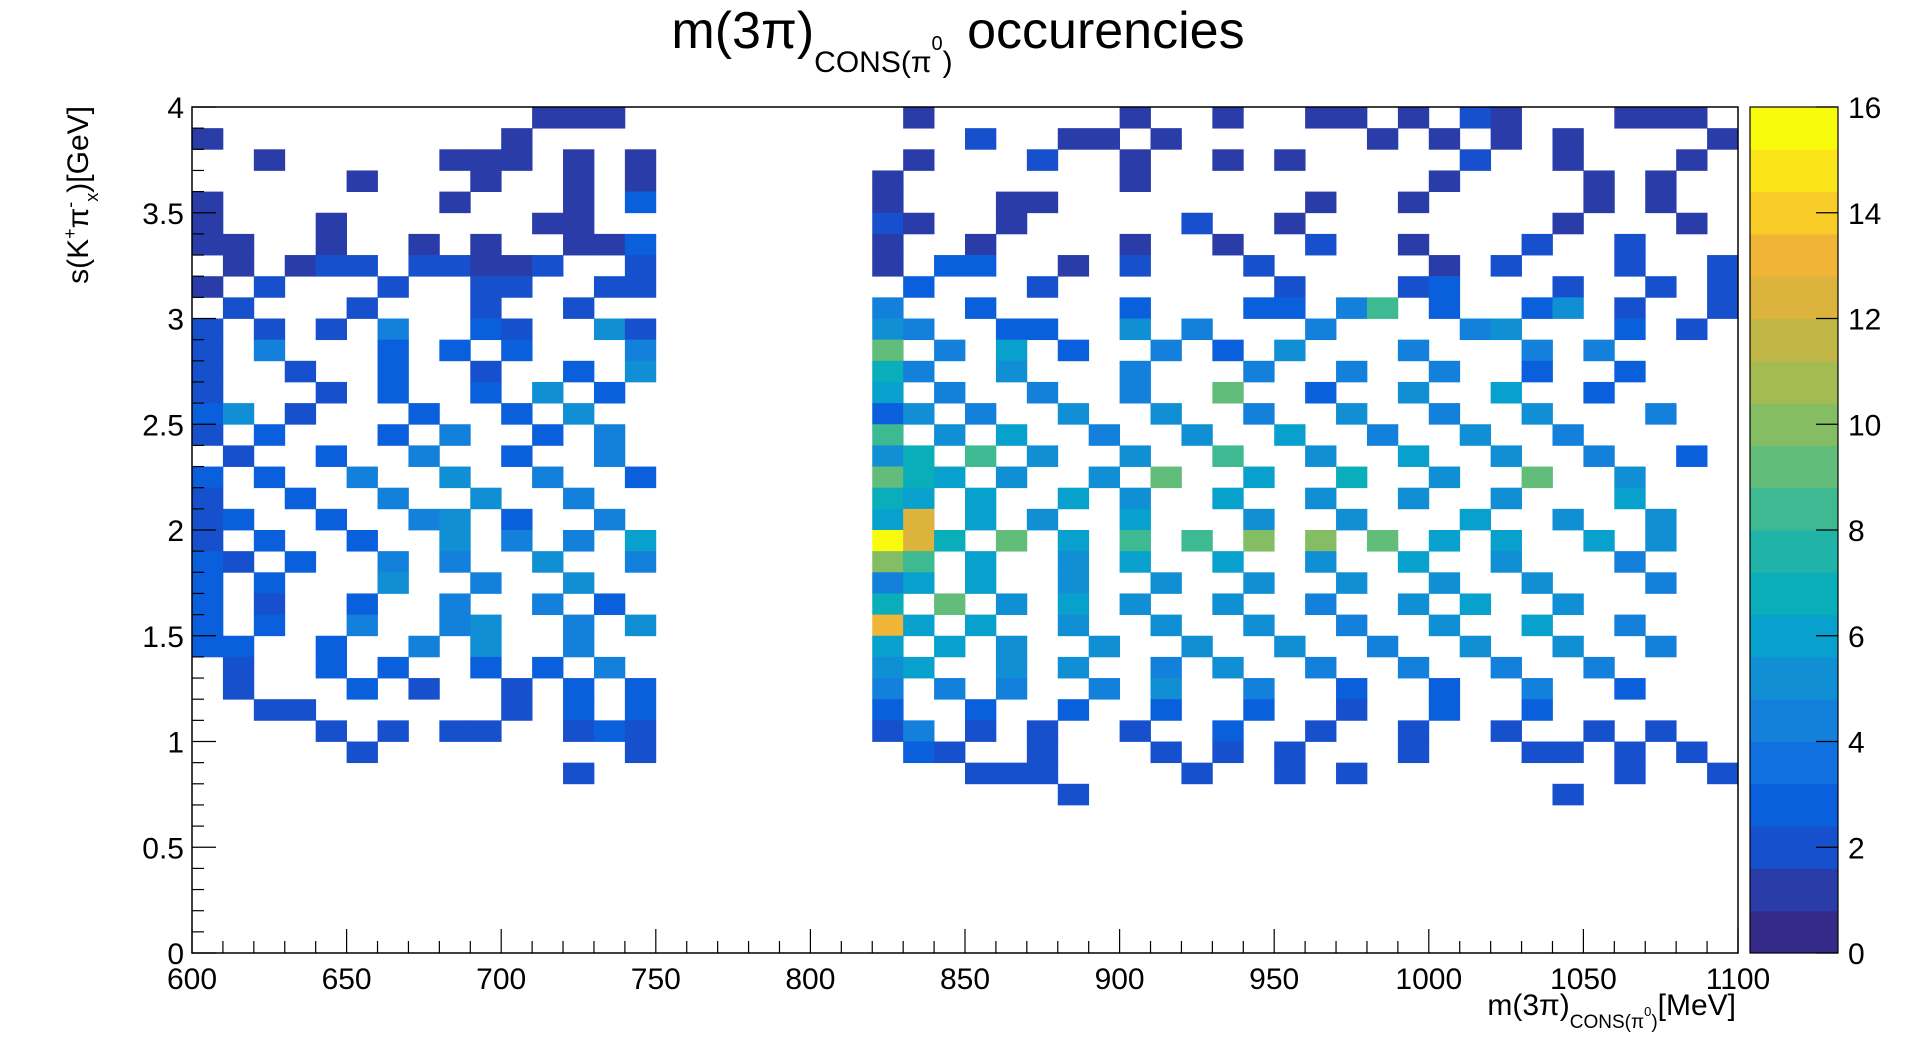 Image resolution: width=1916 pixels, height=1052 pixels. What do you see at coordinates (1274, 979) in the screenshot?
I see `x-tick-label: 950` at bounding box center [1274, 979].